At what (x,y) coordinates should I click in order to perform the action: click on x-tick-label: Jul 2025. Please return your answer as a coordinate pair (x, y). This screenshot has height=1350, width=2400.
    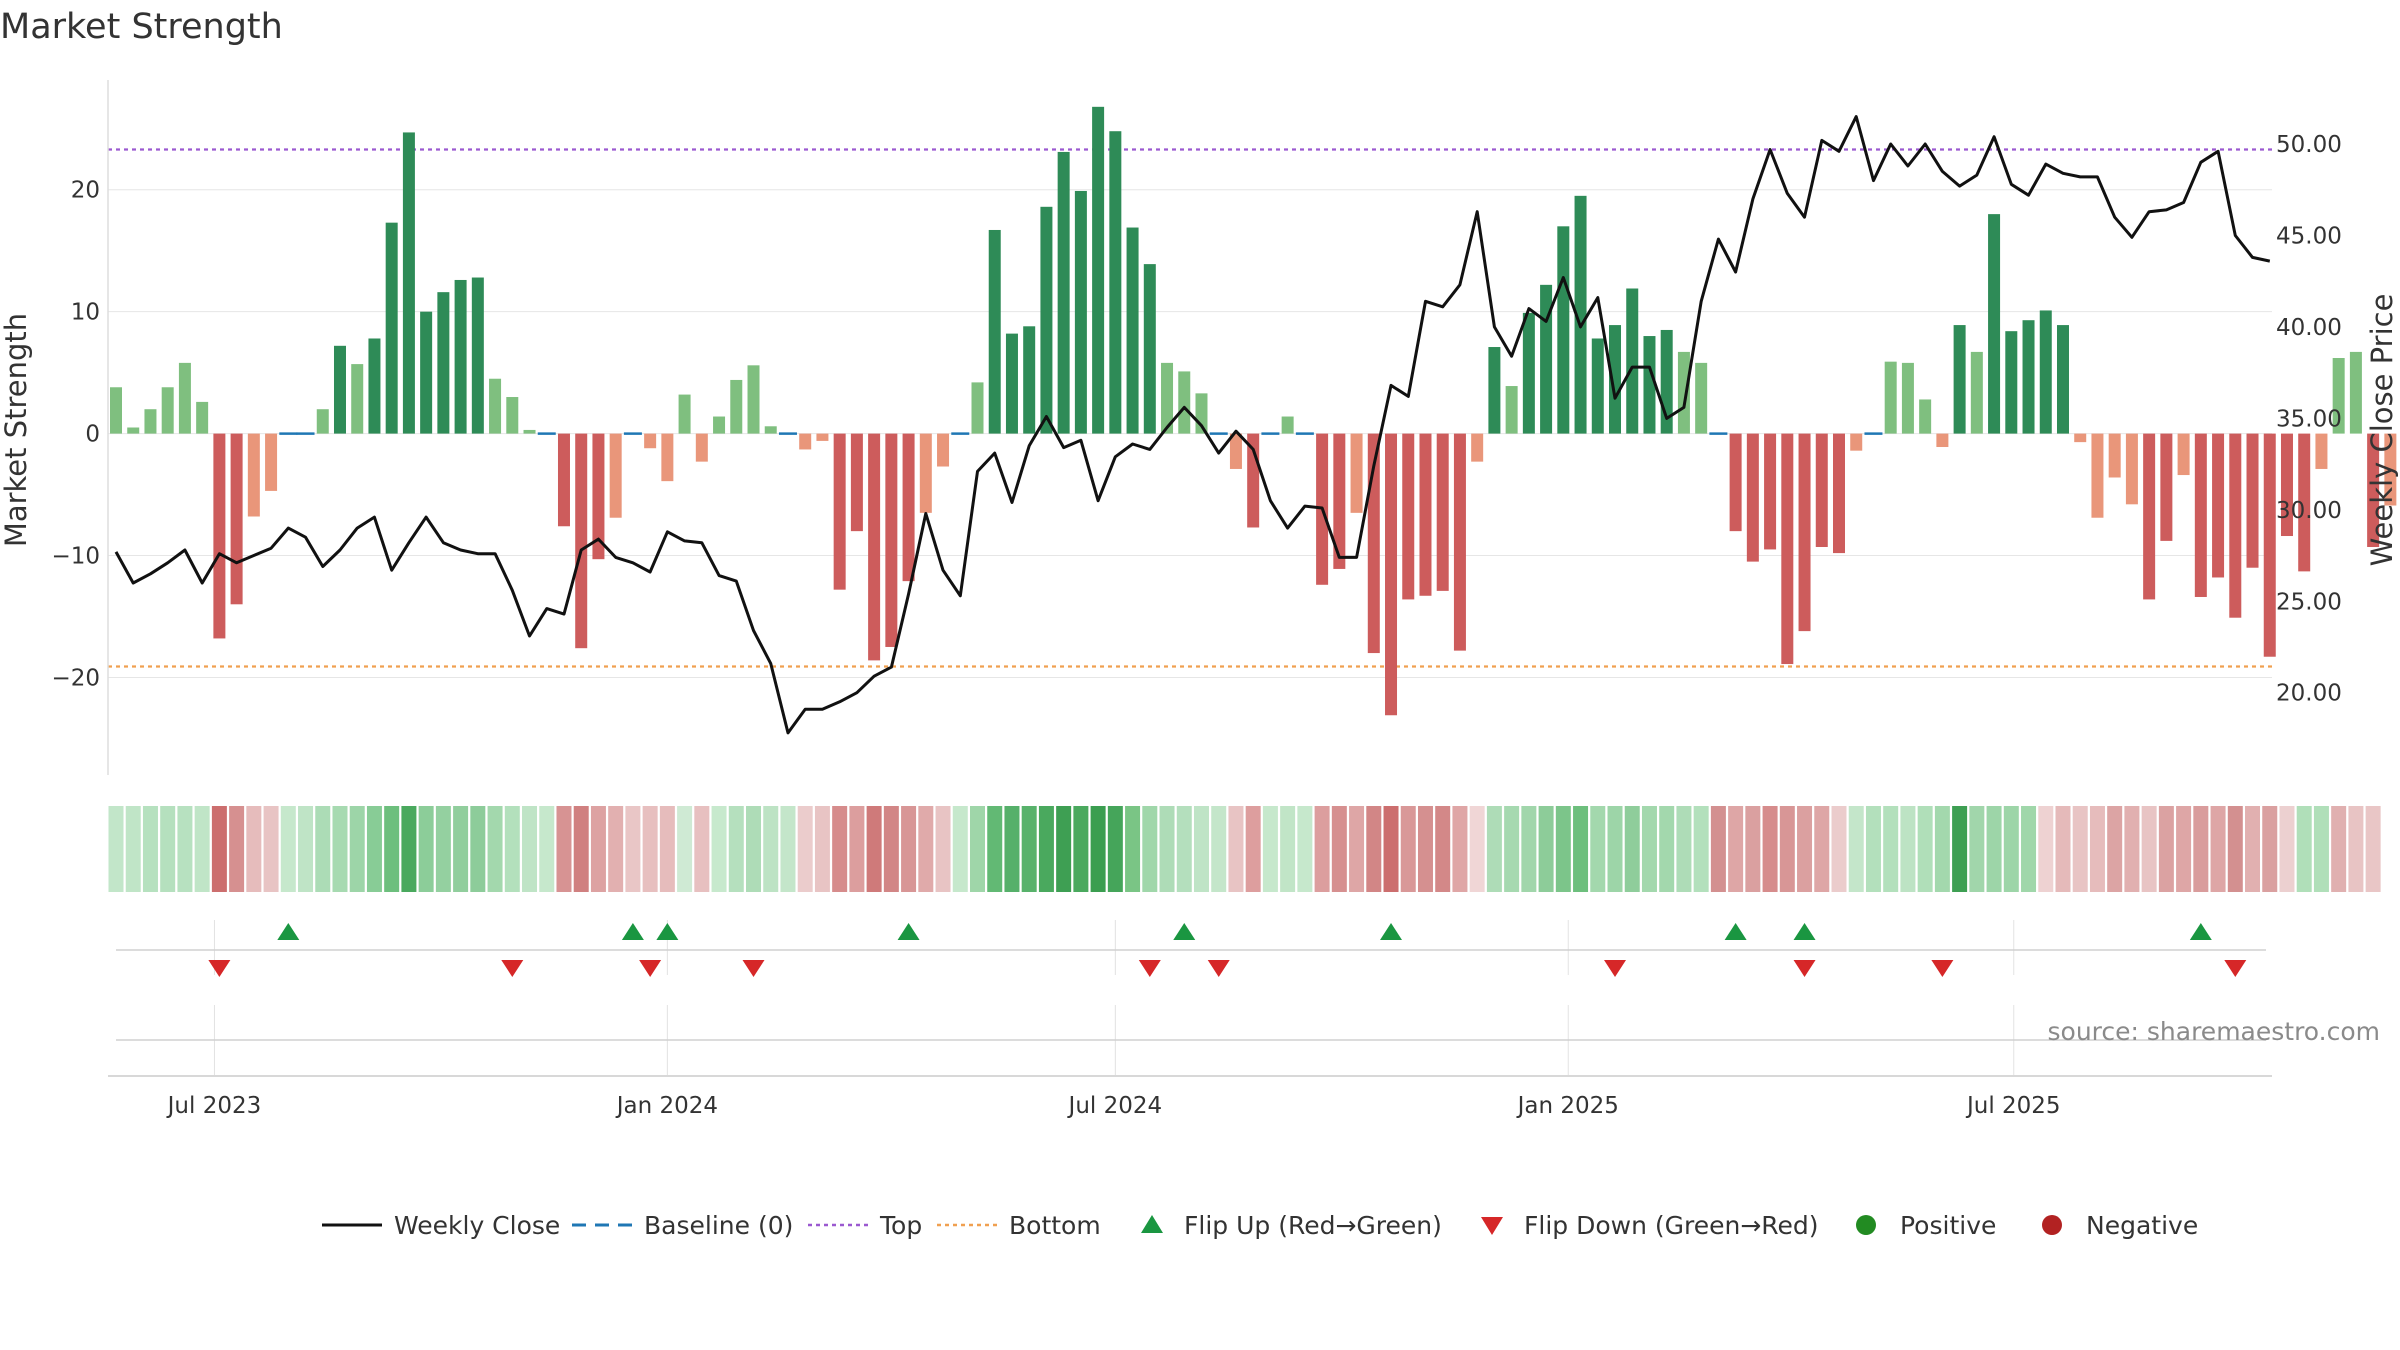
    Looking at the image, I should click on (2013, 1106).